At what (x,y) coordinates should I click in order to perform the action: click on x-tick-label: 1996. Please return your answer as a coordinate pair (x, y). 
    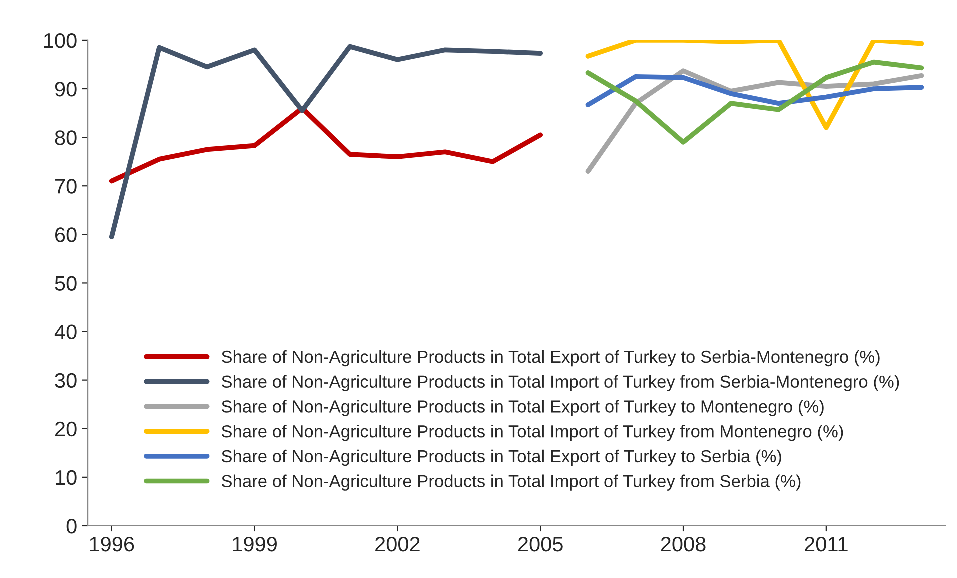
    Looking at the image, I should click on (112, 544).